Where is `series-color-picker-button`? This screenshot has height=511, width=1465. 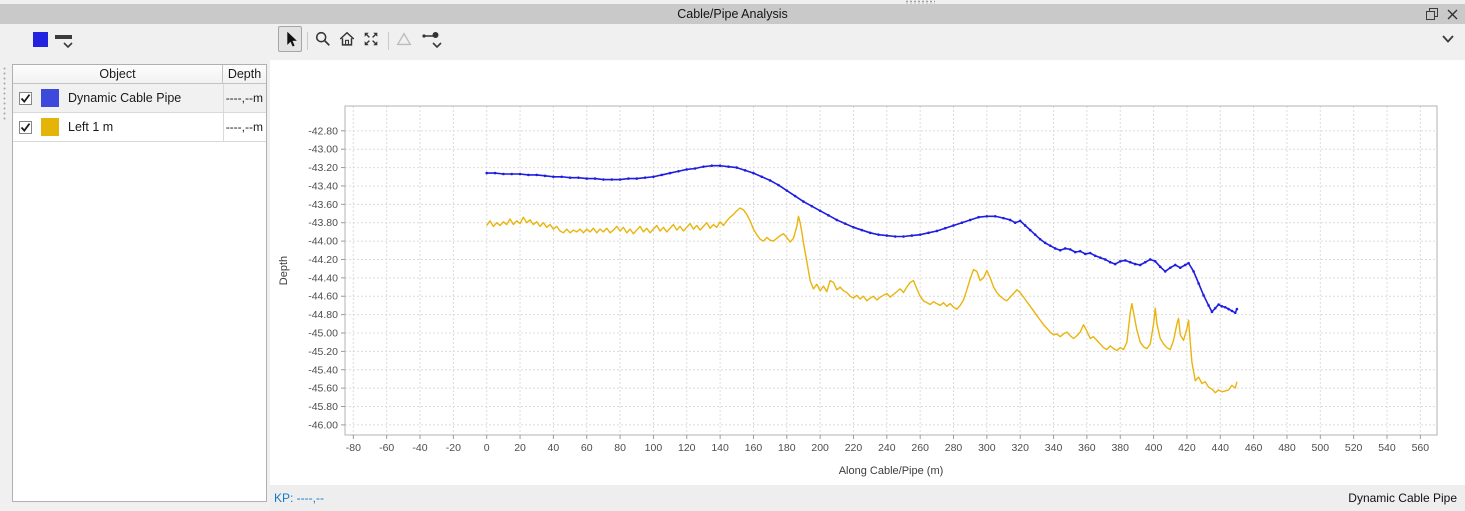
series-color-picker-button is located at coordinates (40, 39).